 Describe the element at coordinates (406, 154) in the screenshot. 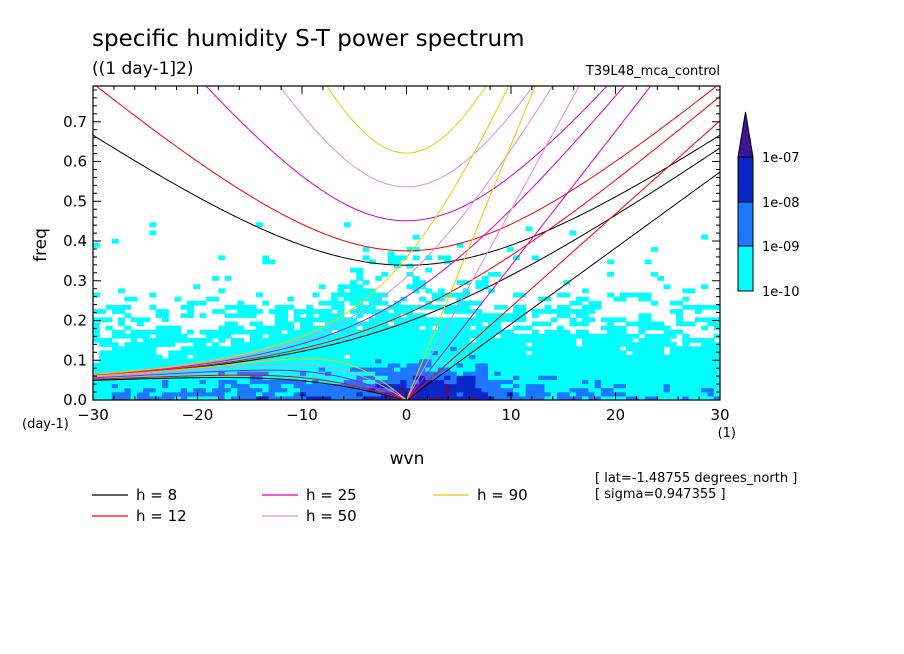

I see `dispersion-curve-h25` at that location.